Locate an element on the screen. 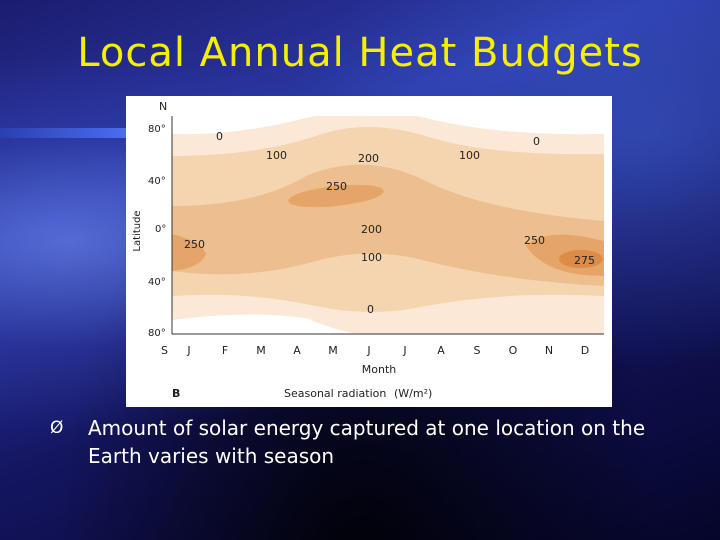  month-tick-label: O is located at coordinates (513, 350).